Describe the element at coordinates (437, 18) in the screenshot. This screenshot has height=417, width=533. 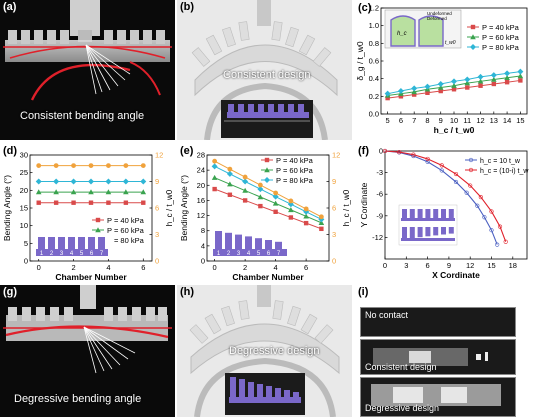
I see `chart-c-inset-text: Deformed` at that location.